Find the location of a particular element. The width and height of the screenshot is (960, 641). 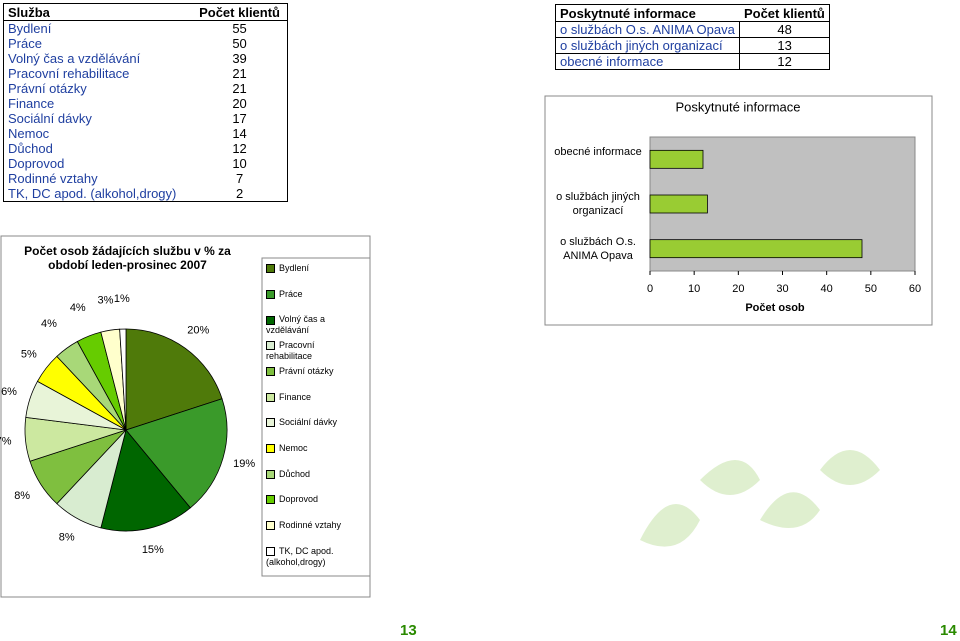

cell: 13 is located at coordinates (784, 45).